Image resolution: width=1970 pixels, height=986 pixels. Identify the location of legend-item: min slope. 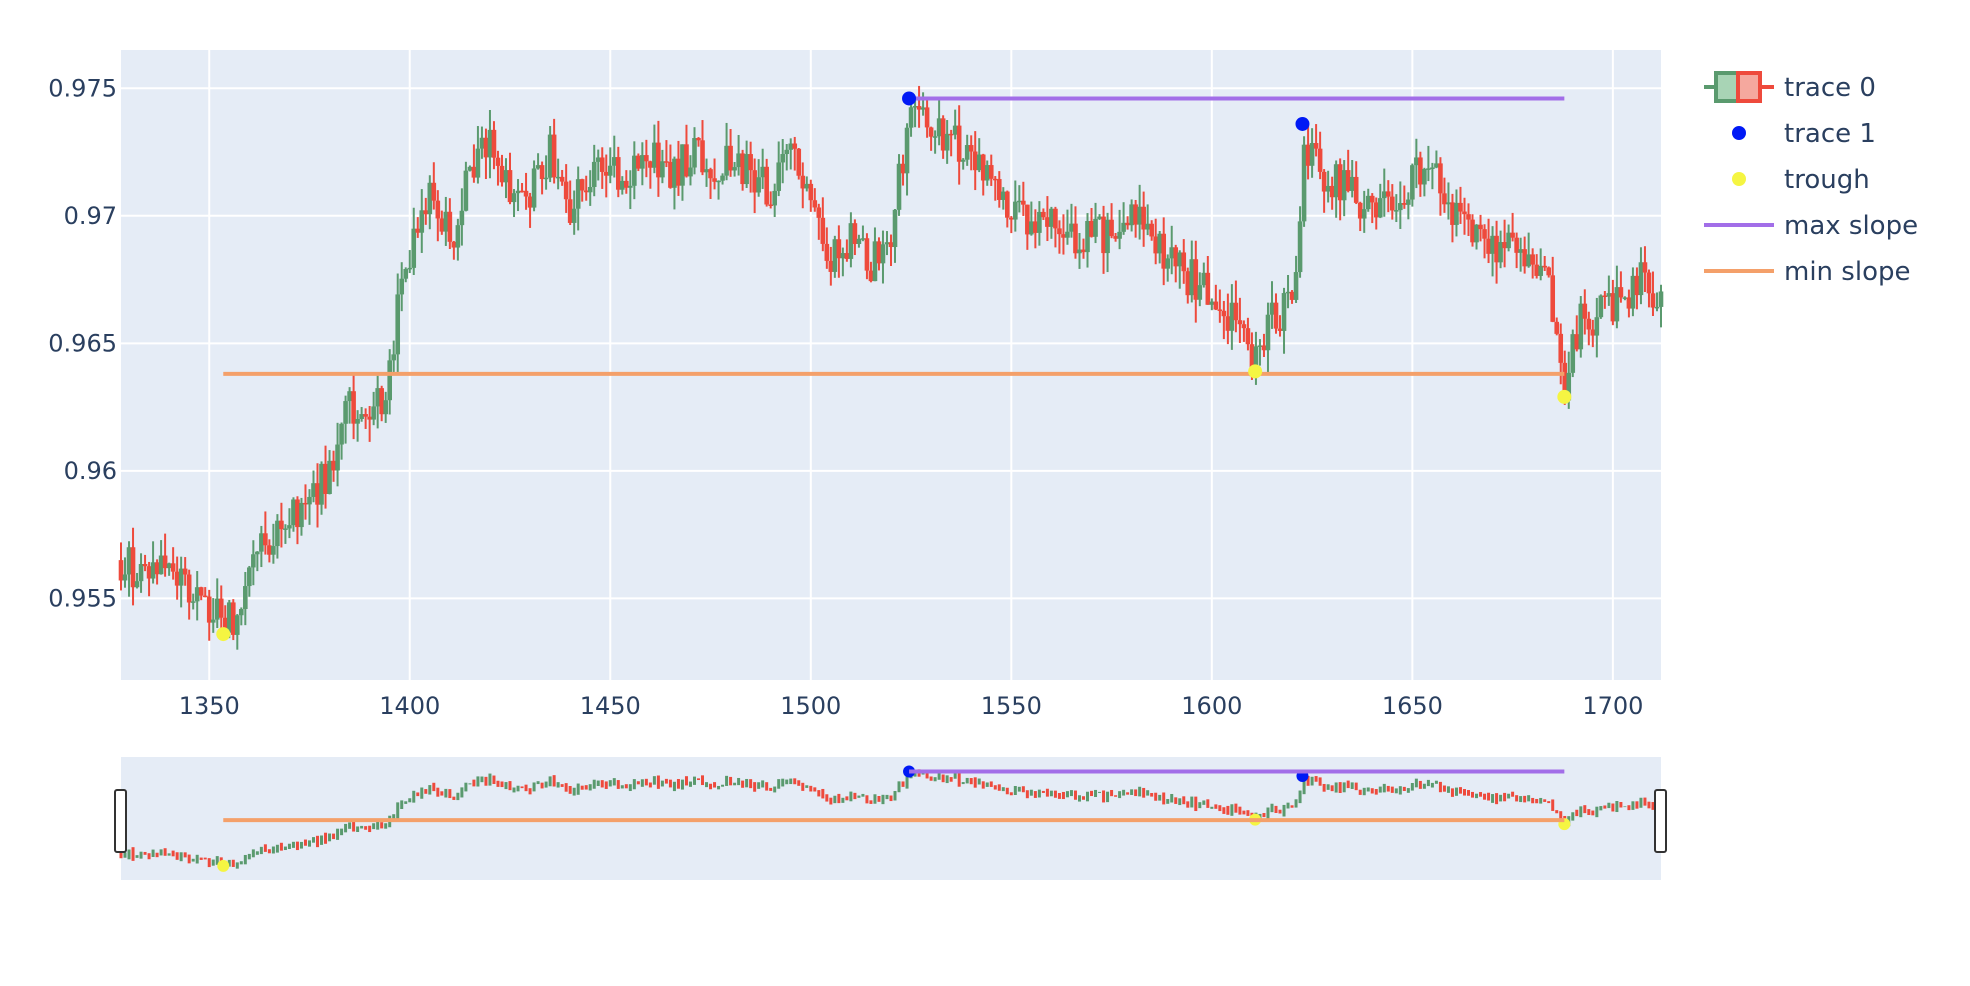
(1807, 272).